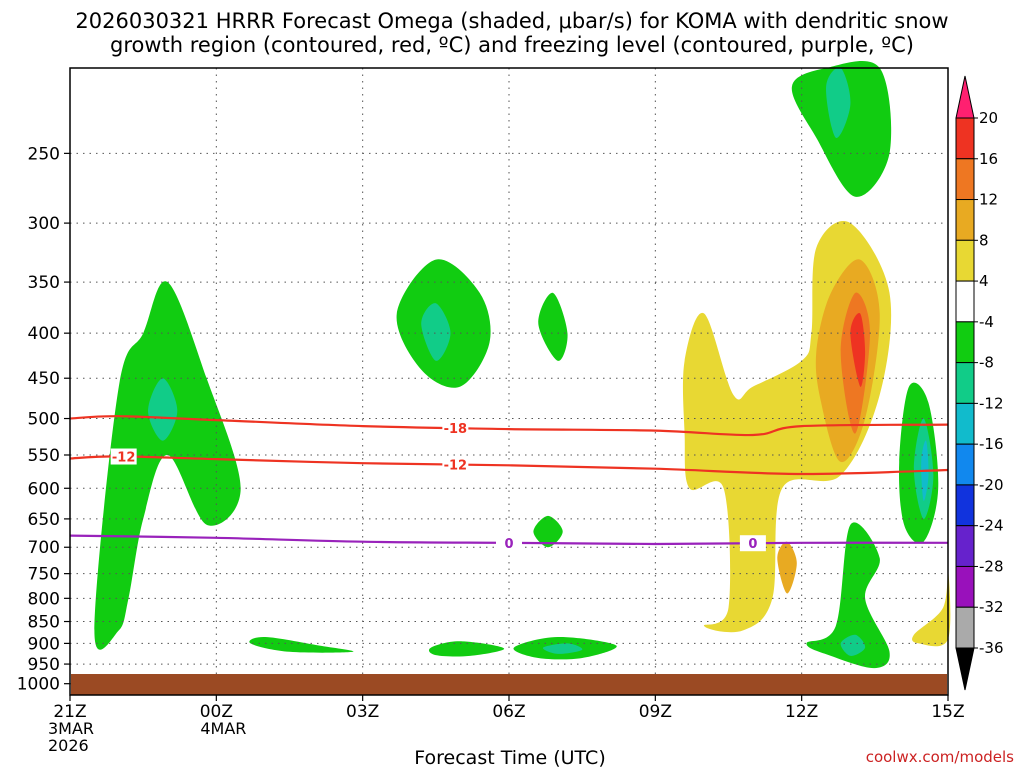 The width and height of the screenshot is (1024, 768). I want to click on y-tick-label-550: 550, so click(44, 456).